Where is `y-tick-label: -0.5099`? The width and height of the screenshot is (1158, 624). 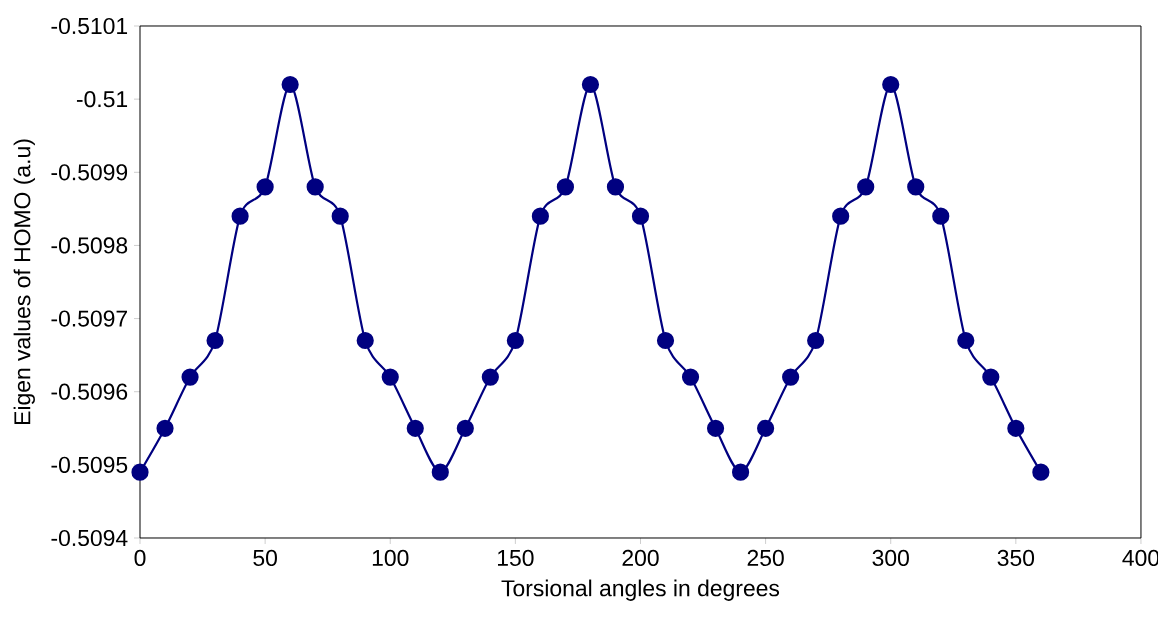 y-tick-label: -0.5099 is located at coordinates (89, 172).